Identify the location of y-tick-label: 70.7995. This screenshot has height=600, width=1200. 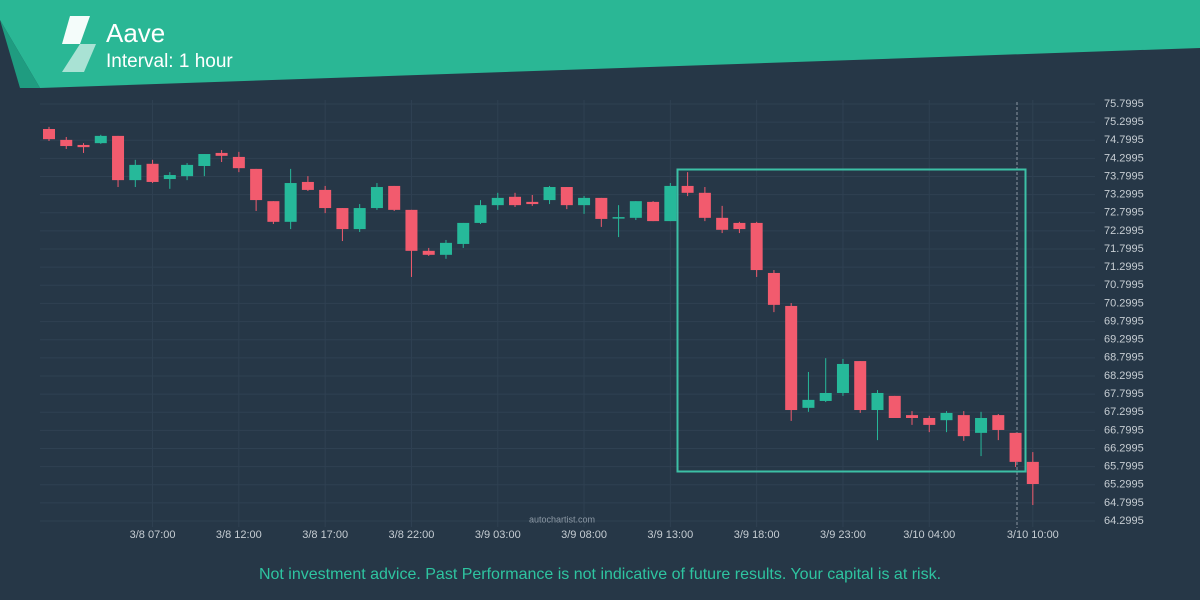
(1124, 285).